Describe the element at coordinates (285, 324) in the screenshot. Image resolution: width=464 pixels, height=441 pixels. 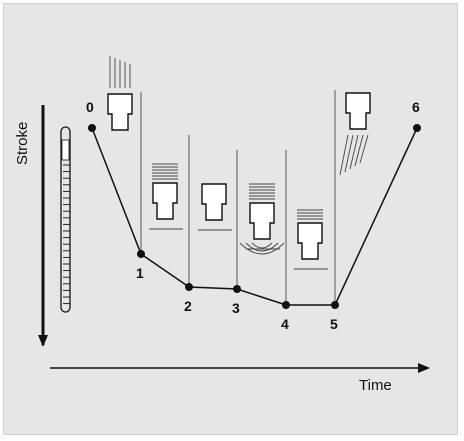
I see `curve-point-label: 4` at that location.